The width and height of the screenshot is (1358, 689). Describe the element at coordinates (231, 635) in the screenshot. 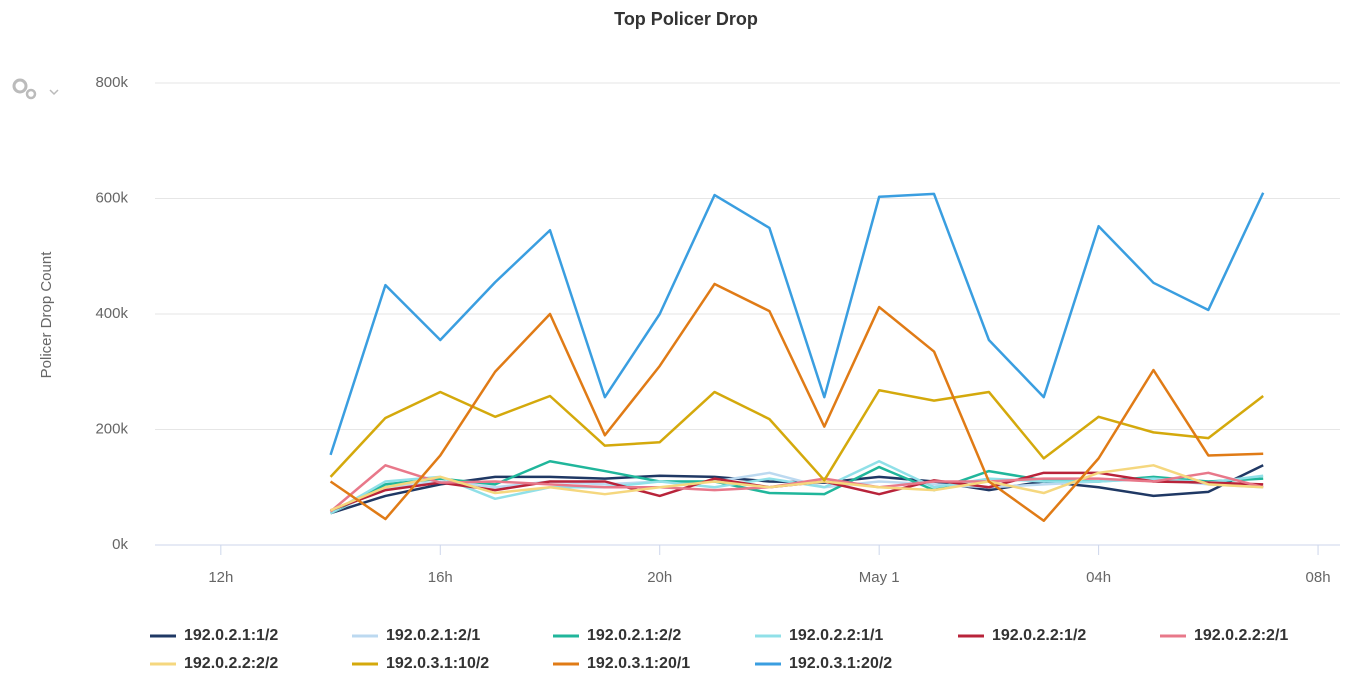

I see `legend-label: 192.0.2.1:1/2` at that location.